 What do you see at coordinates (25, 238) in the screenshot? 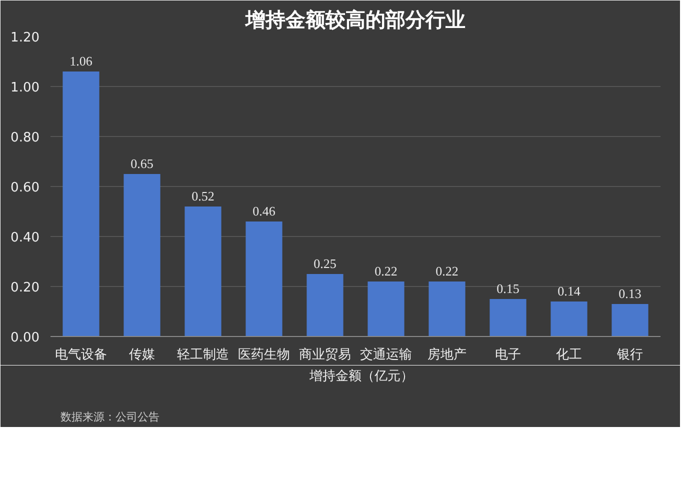
I see `y-tick-label: 0.40` at bounding box center [25, 238].